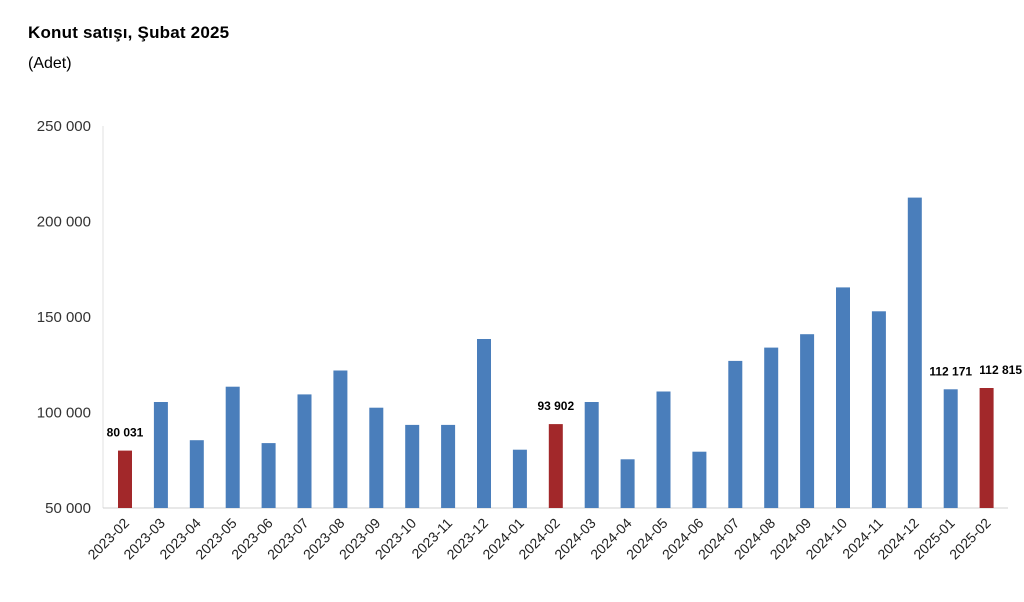  I want to click on y-axis: 50 000 100 000 150 000 200 000 250 000, so click(70, 317).